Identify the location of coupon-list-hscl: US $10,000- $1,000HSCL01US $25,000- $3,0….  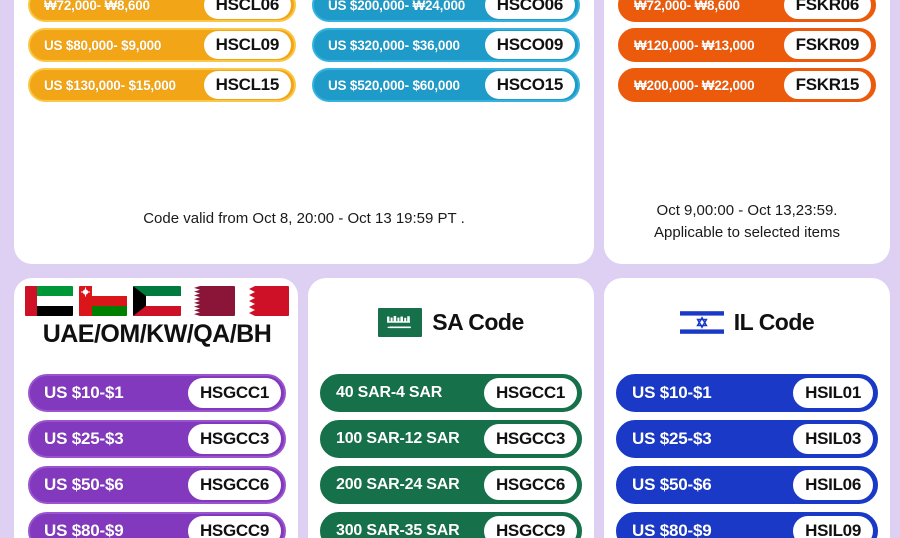
(162, 54).